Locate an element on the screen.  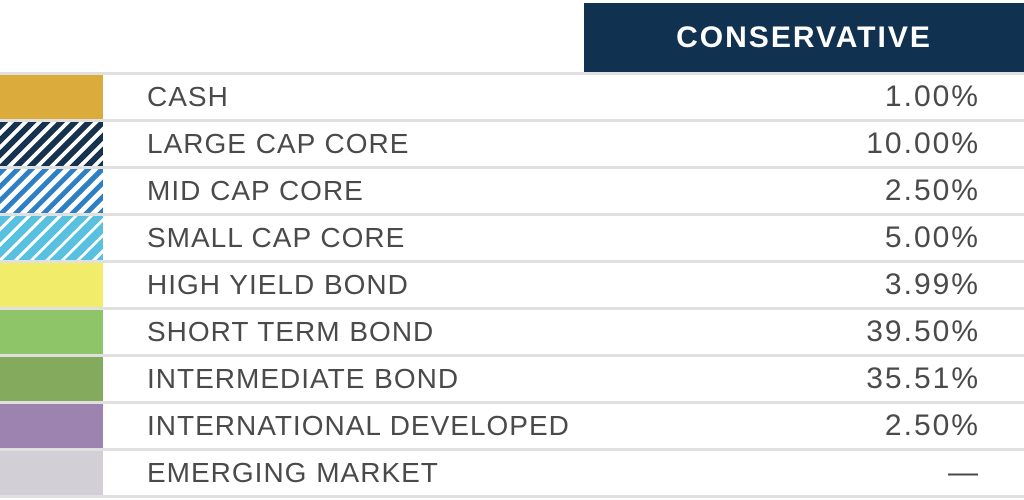
table-row-large-cap-core: LARGE CAP CORE 10.00% is located at coordinates (512, 145).